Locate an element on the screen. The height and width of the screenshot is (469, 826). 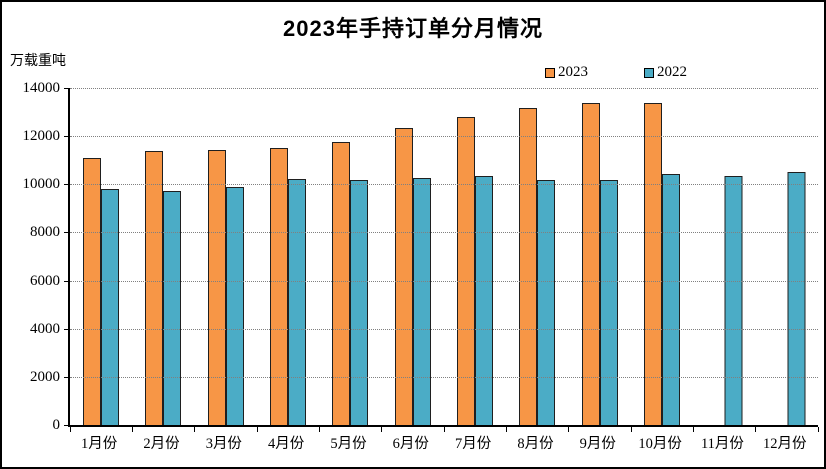
bar-2023-2月份 is located at coordinates (154, 288).